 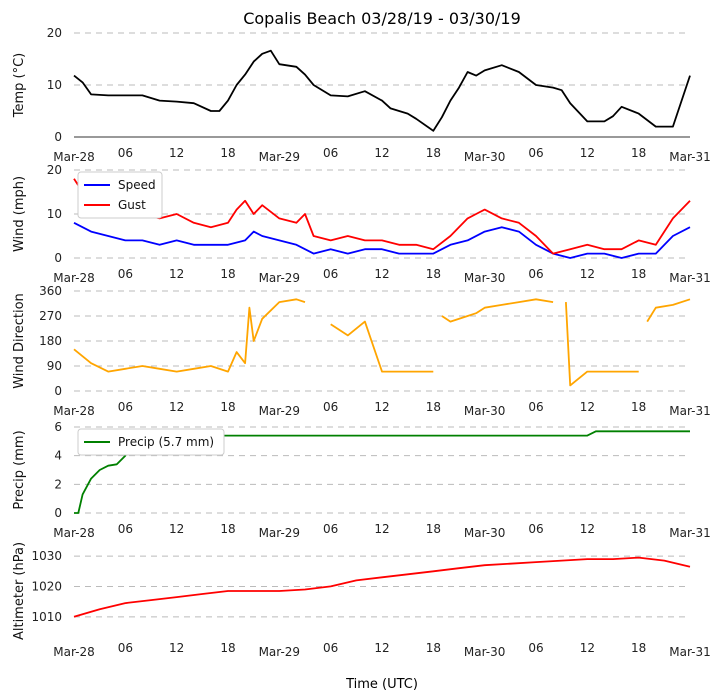 I want to click on y-axis-label: Altimeter (hPa), so click(x=19, y=591).